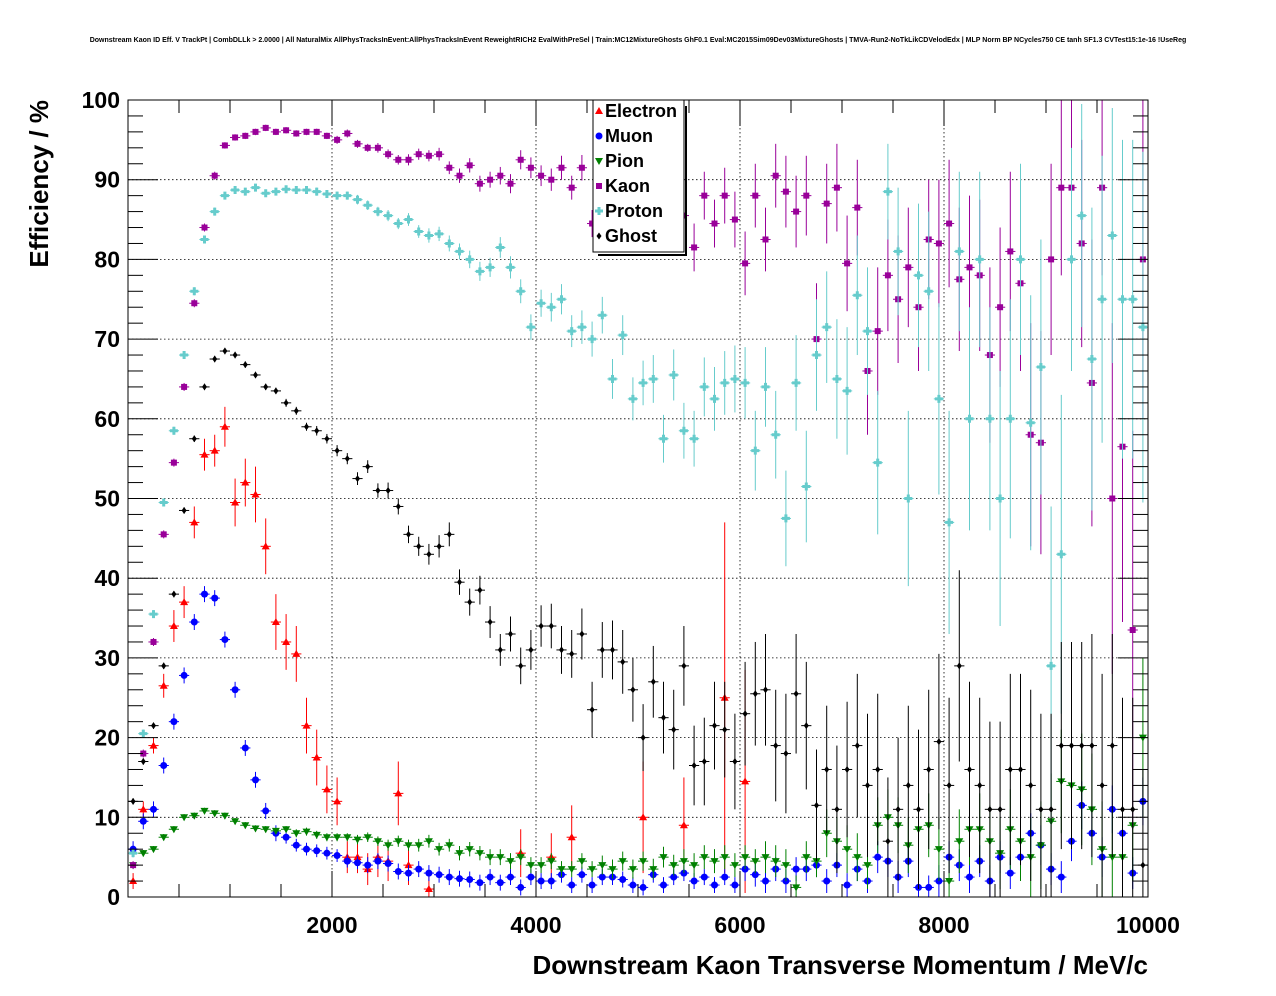 The height and width of the screenshot is (996, 1276). What do you see at coordinates (634, 211) in the screenshot?
I see `legend-label-proton: Proton` at bounding box center [634, 211].